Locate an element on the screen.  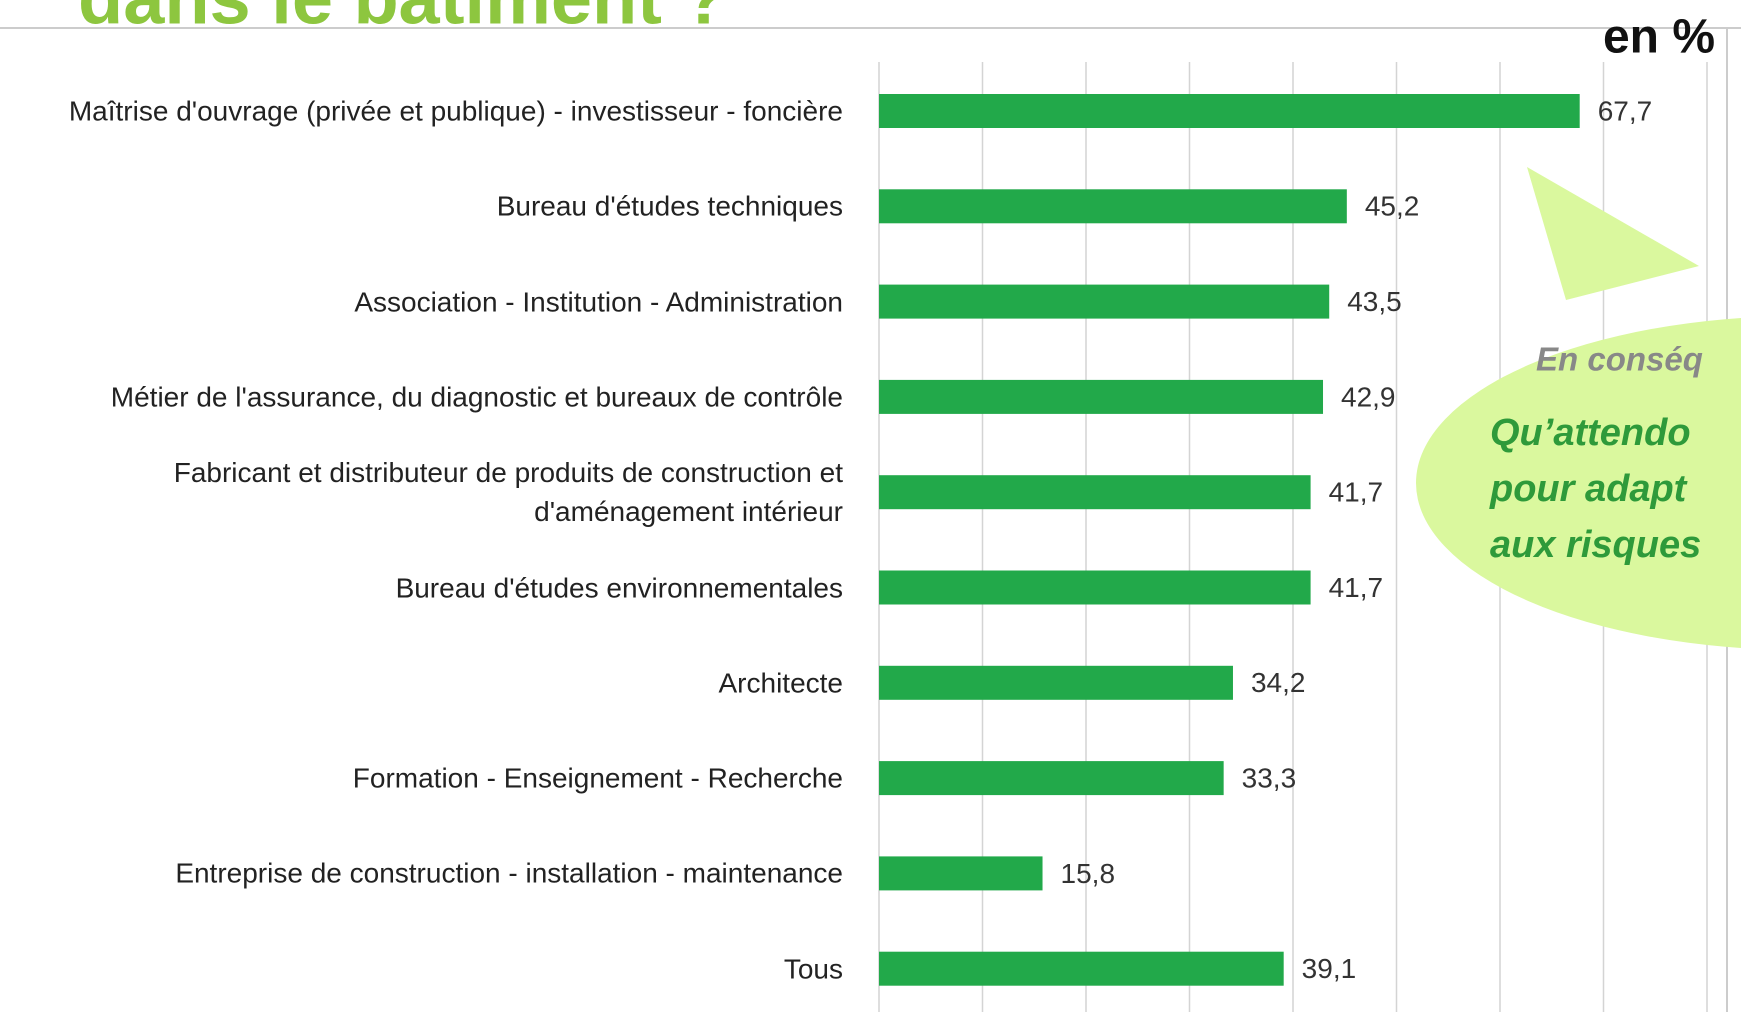
bubble is located at coordinates (1578, 483).